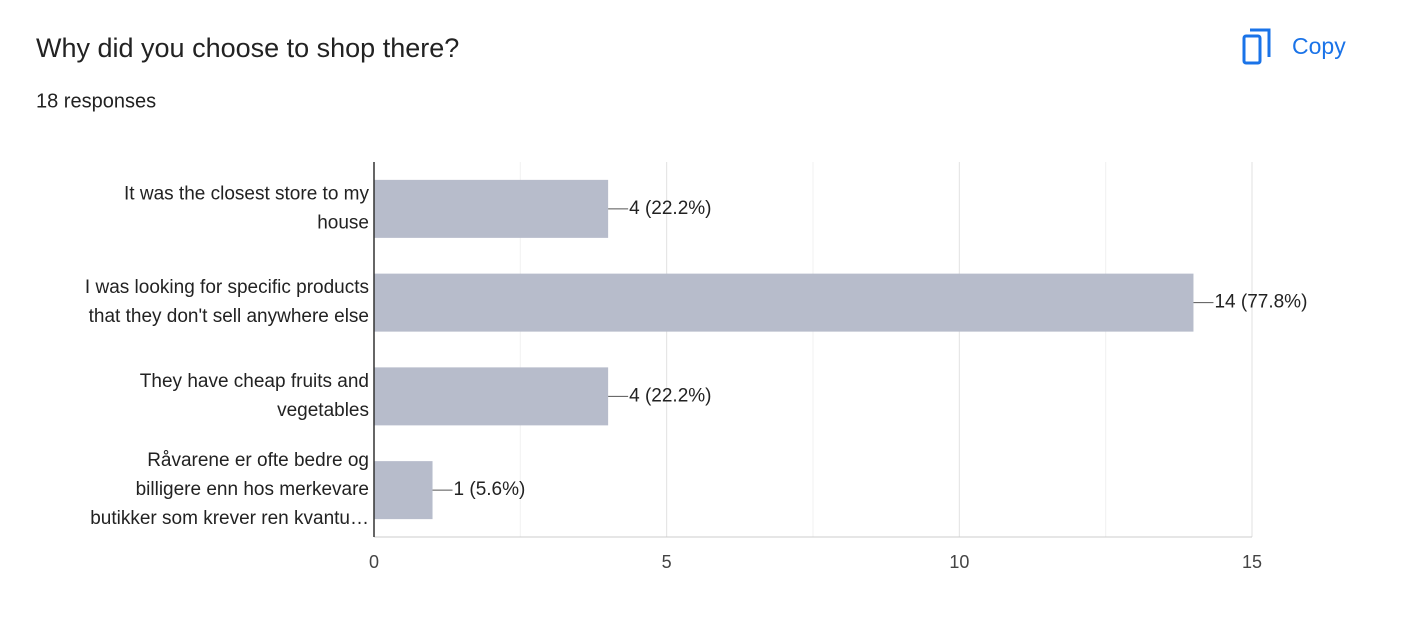 This screenshot has width=1401, height=642. What do you see at coordinates (254, 381) in the screenshot?
I see `y-tick-label: They have cheap fruits and` at bounding box center [254, 381].